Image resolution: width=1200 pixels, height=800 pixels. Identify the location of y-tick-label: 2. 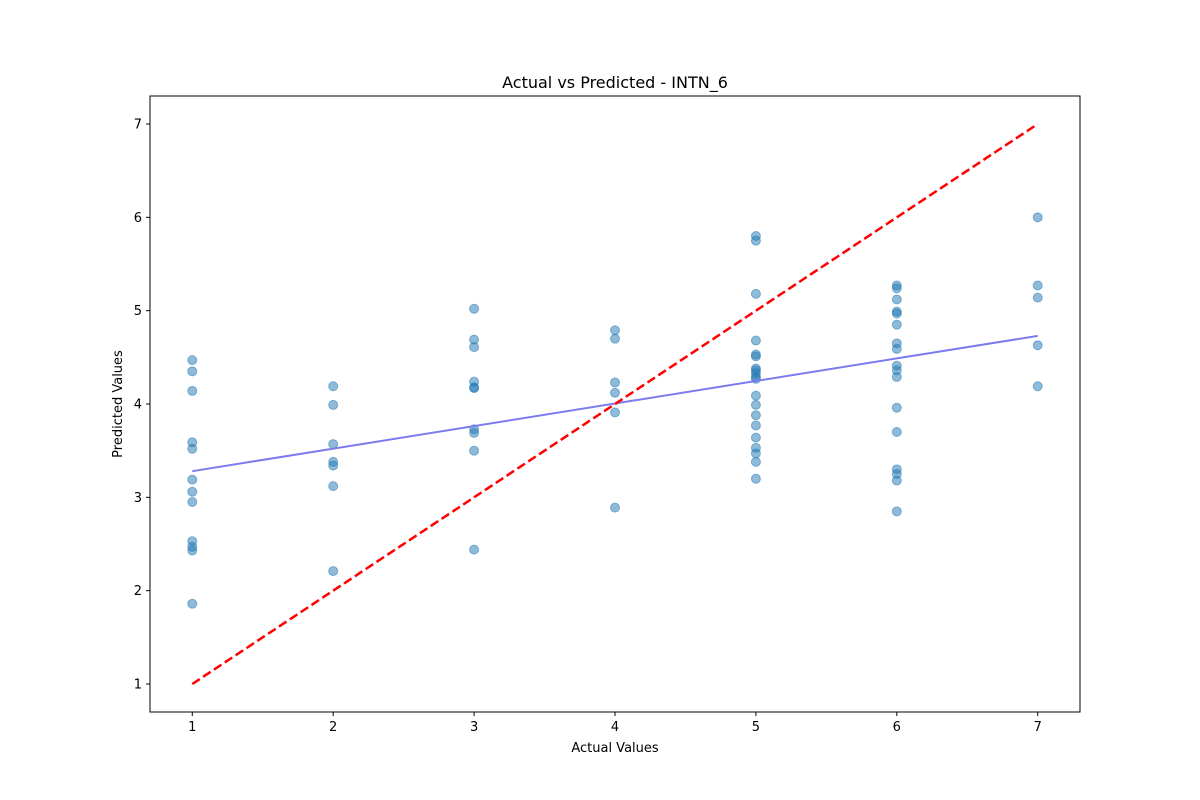
(138, 591).